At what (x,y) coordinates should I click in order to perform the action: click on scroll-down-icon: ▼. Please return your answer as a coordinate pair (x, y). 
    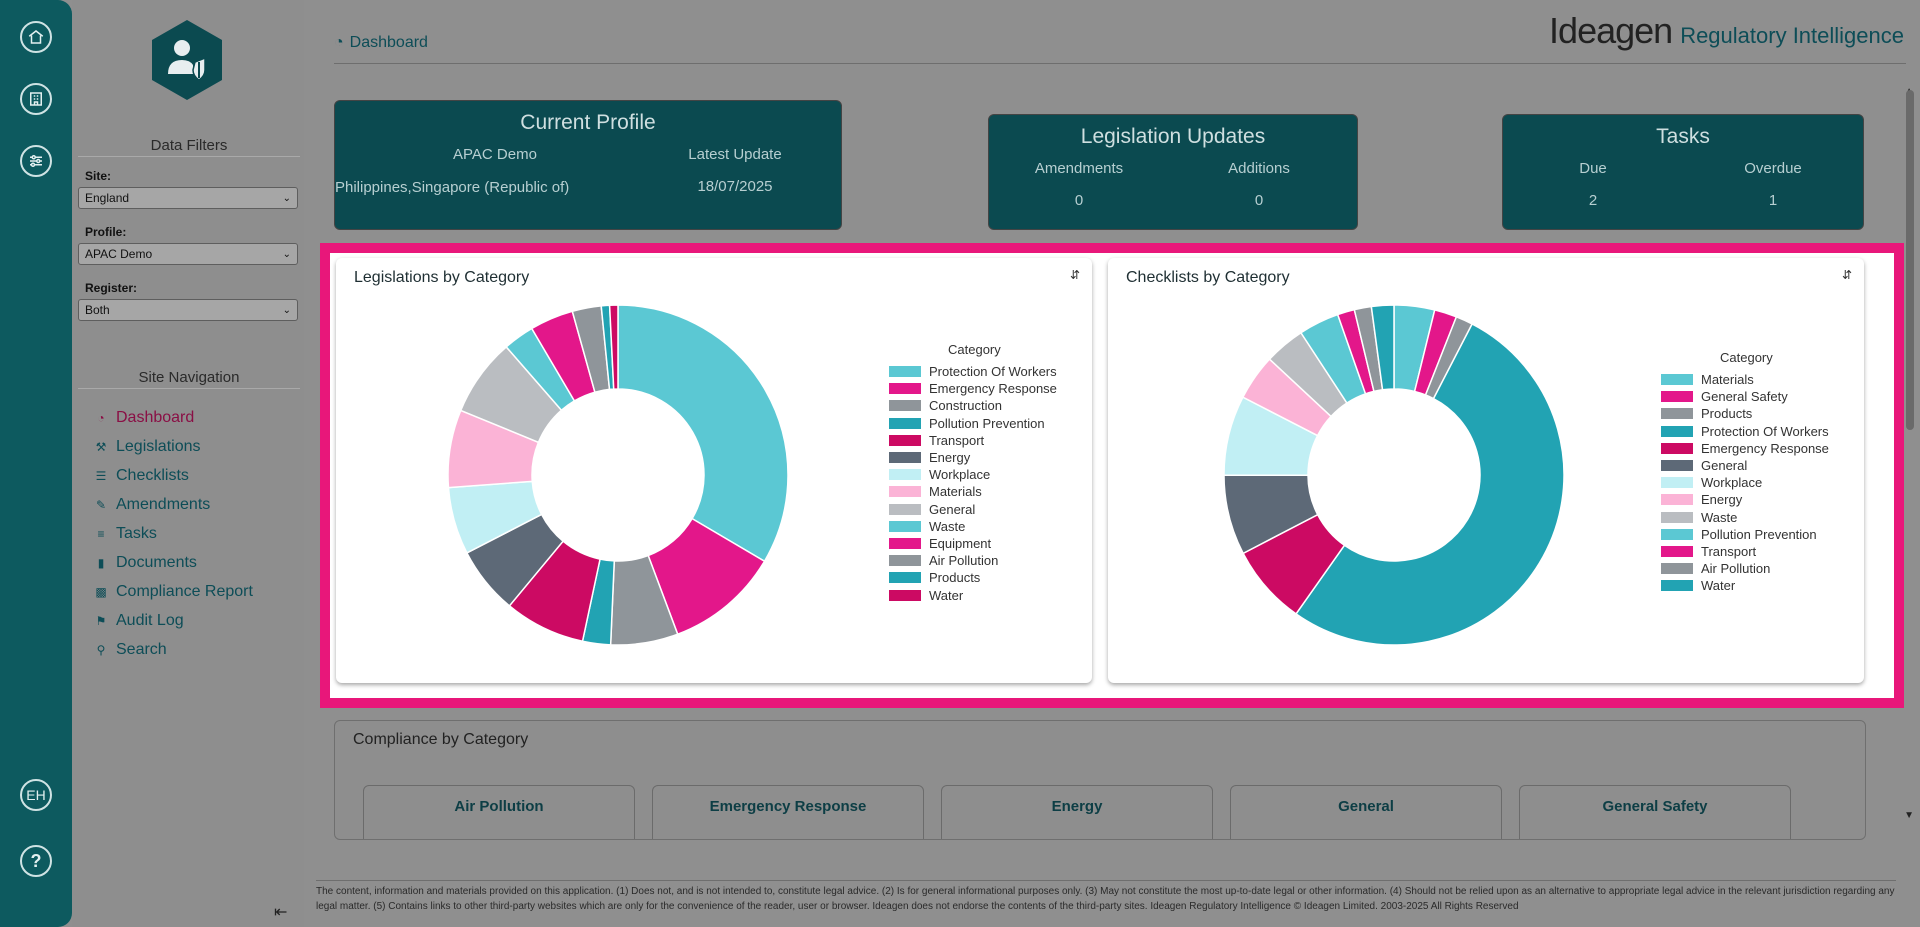
    Looking at the image, I should click on (1909, 815).